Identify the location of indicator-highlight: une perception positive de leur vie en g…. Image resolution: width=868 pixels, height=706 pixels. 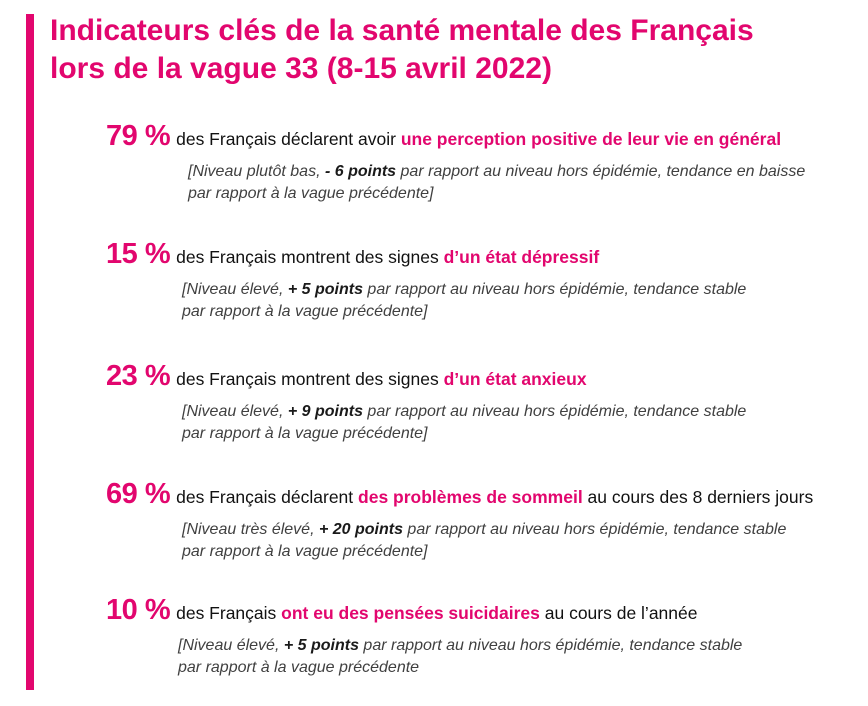
(591, 139).